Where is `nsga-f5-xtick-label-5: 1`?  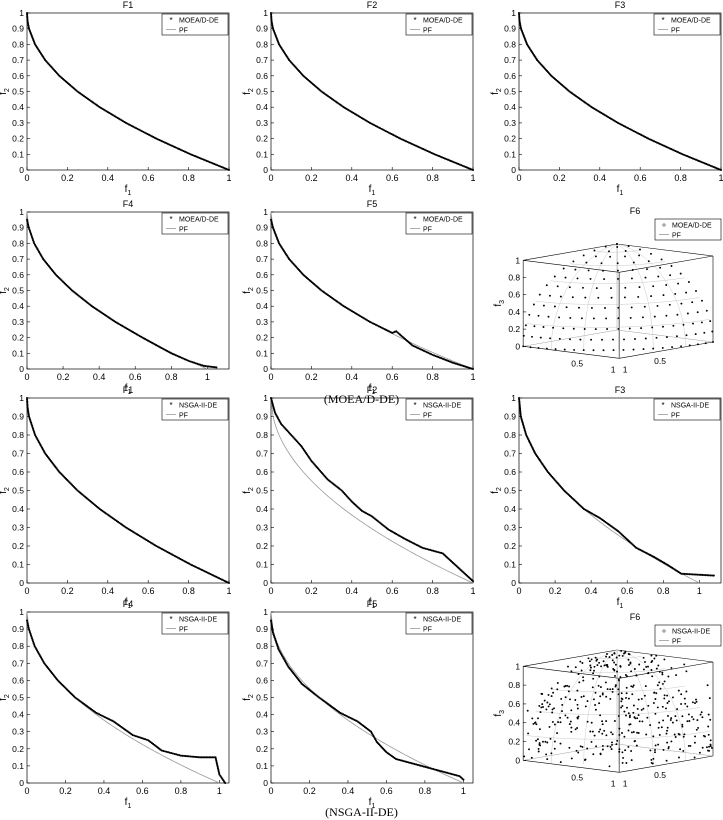
nsga-f5-xtick-label-5: 1 is located at coordinates (463, 791).